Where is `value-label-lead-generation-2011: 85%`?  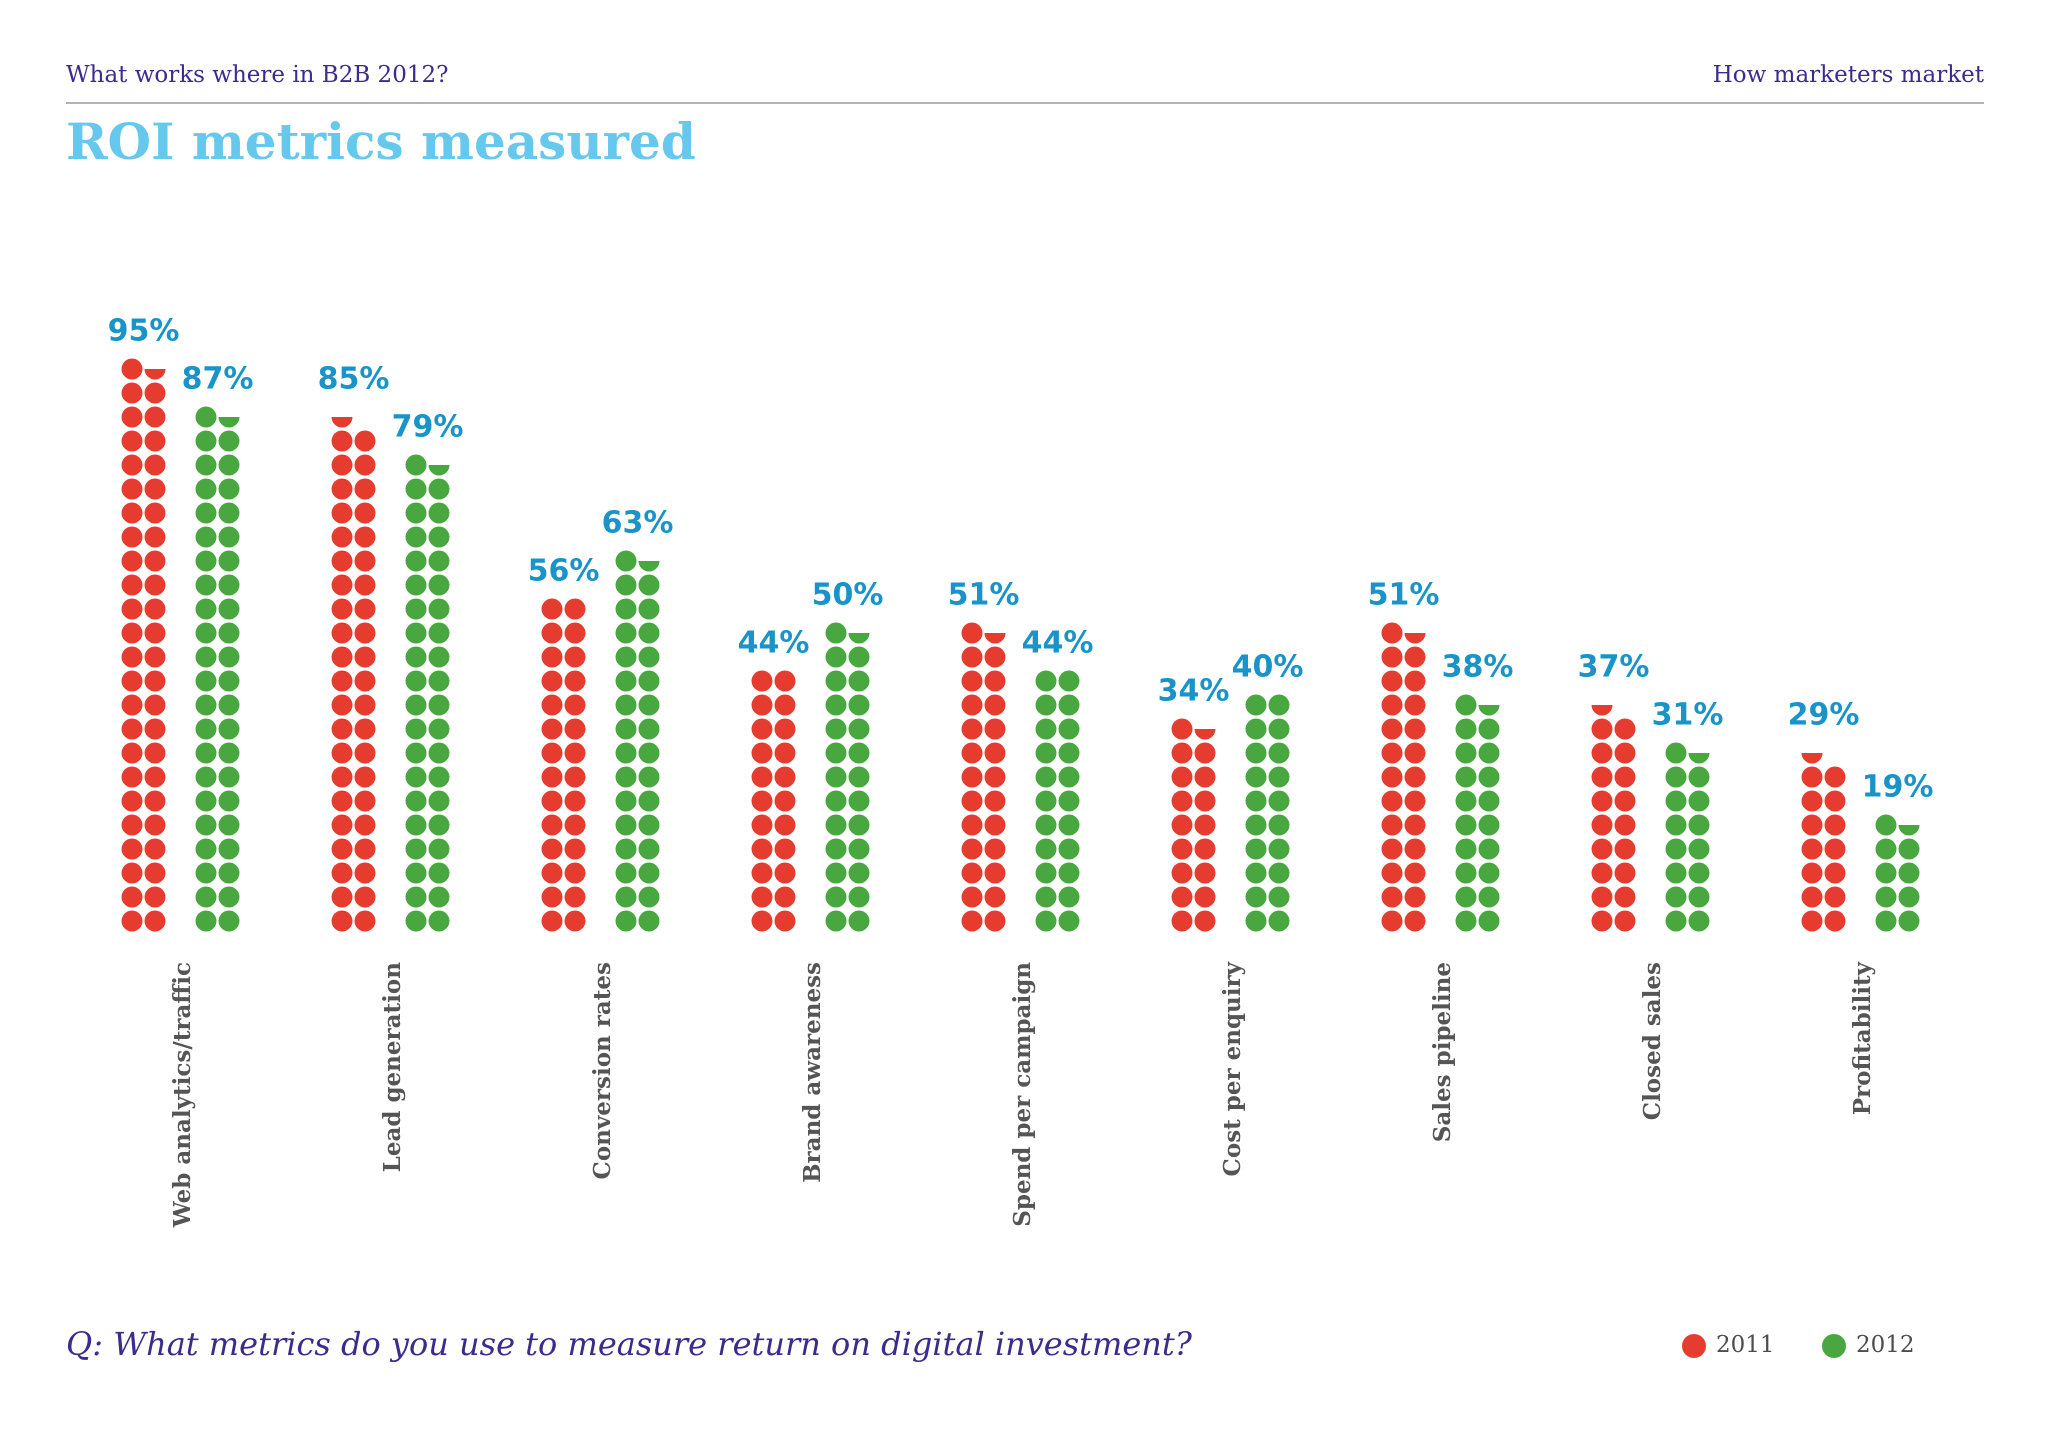
value-label-lead-generation-2011: 85% is located at coordinates (354, 379).